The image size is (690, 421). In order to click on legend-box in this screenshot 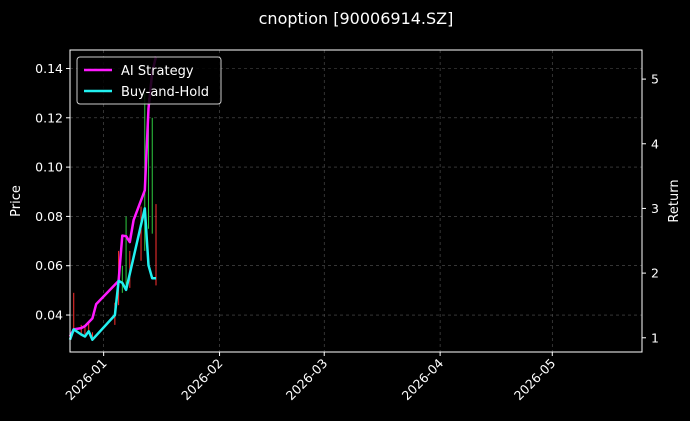, I will do `click(149, 80)`.